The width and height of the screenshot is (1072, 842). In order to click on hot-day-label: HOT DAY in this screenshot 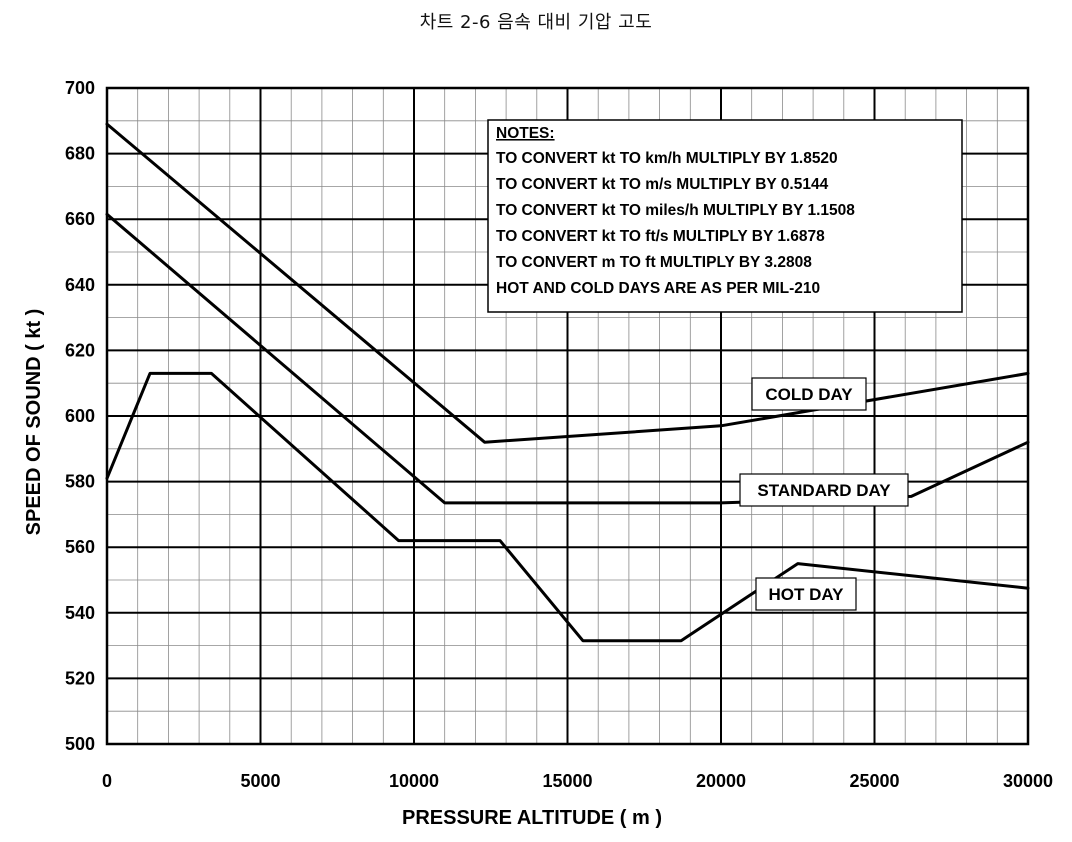, I will do `click(806, 594)`.